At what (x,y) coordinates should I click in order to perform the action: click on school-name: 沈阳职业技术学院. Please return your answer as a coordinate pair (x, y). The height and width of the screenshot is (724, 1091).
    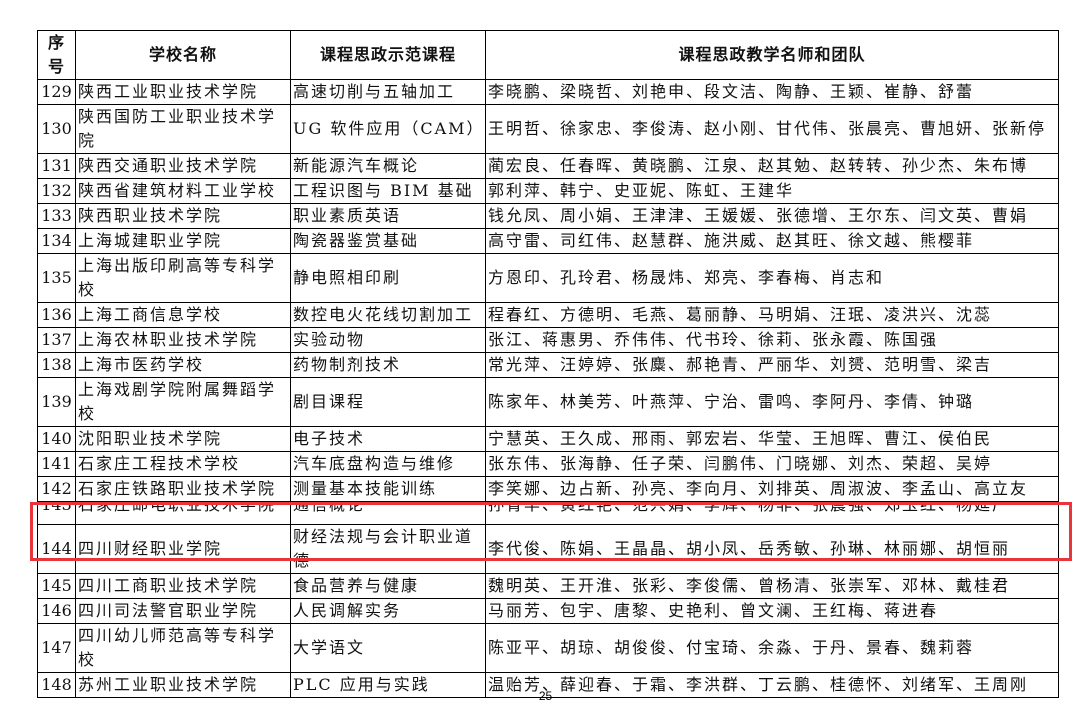
    Looking at the image, I should click on (183, 439).